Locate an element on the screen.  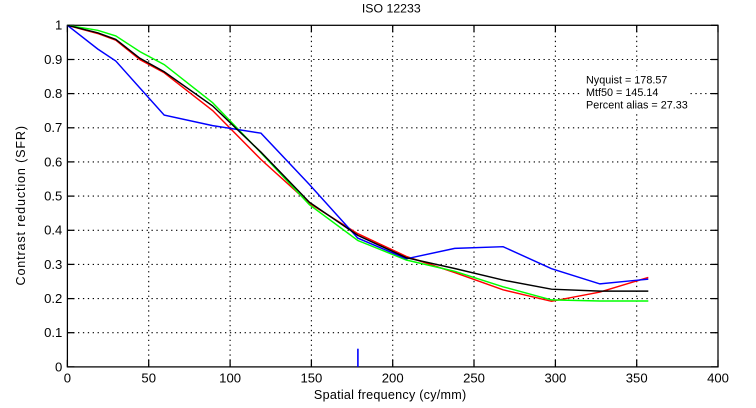
svg-text: 400 is located at coordinates (718, 377).